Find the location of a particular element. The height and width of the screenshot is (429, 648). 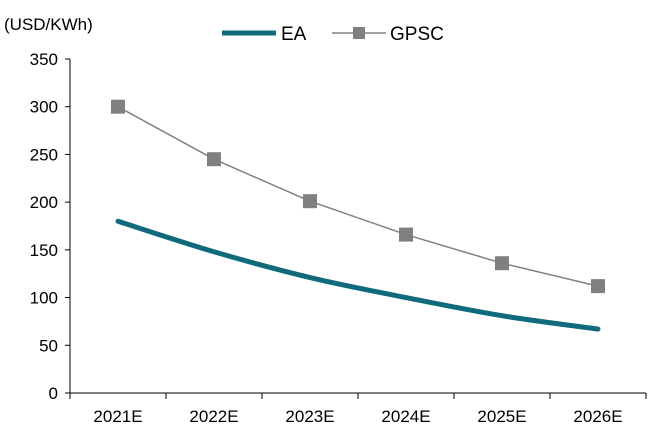

x-tick-label: 2023E is located at coordinates (309, 416).